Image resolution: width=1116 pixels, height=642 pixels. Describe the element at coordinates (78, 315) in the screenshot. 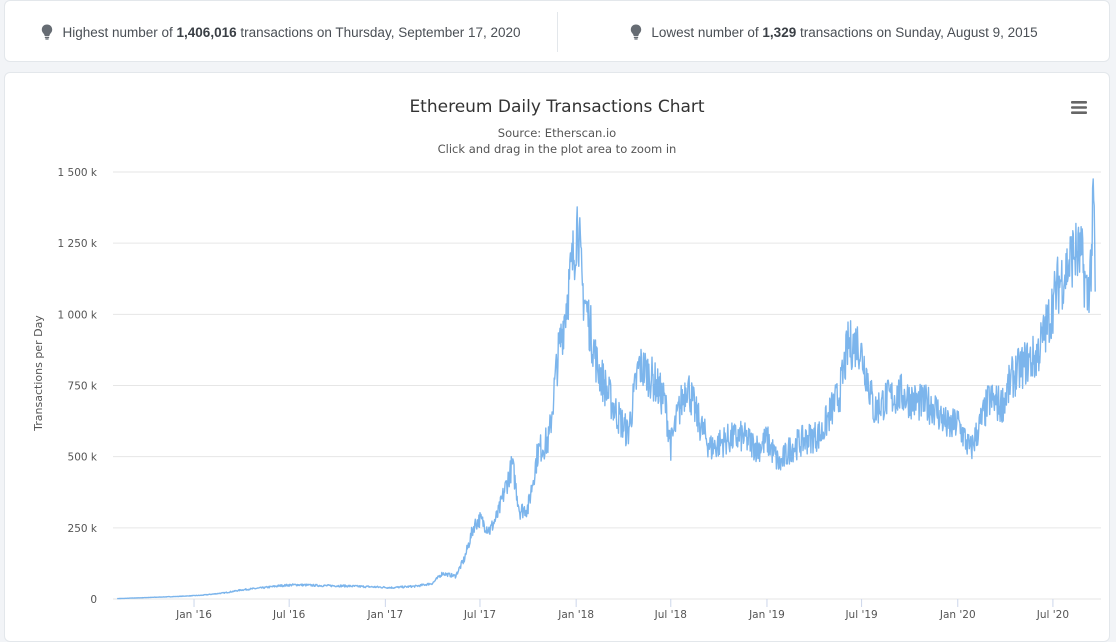

I see `y-tick-label: 1 000 k` at that location.